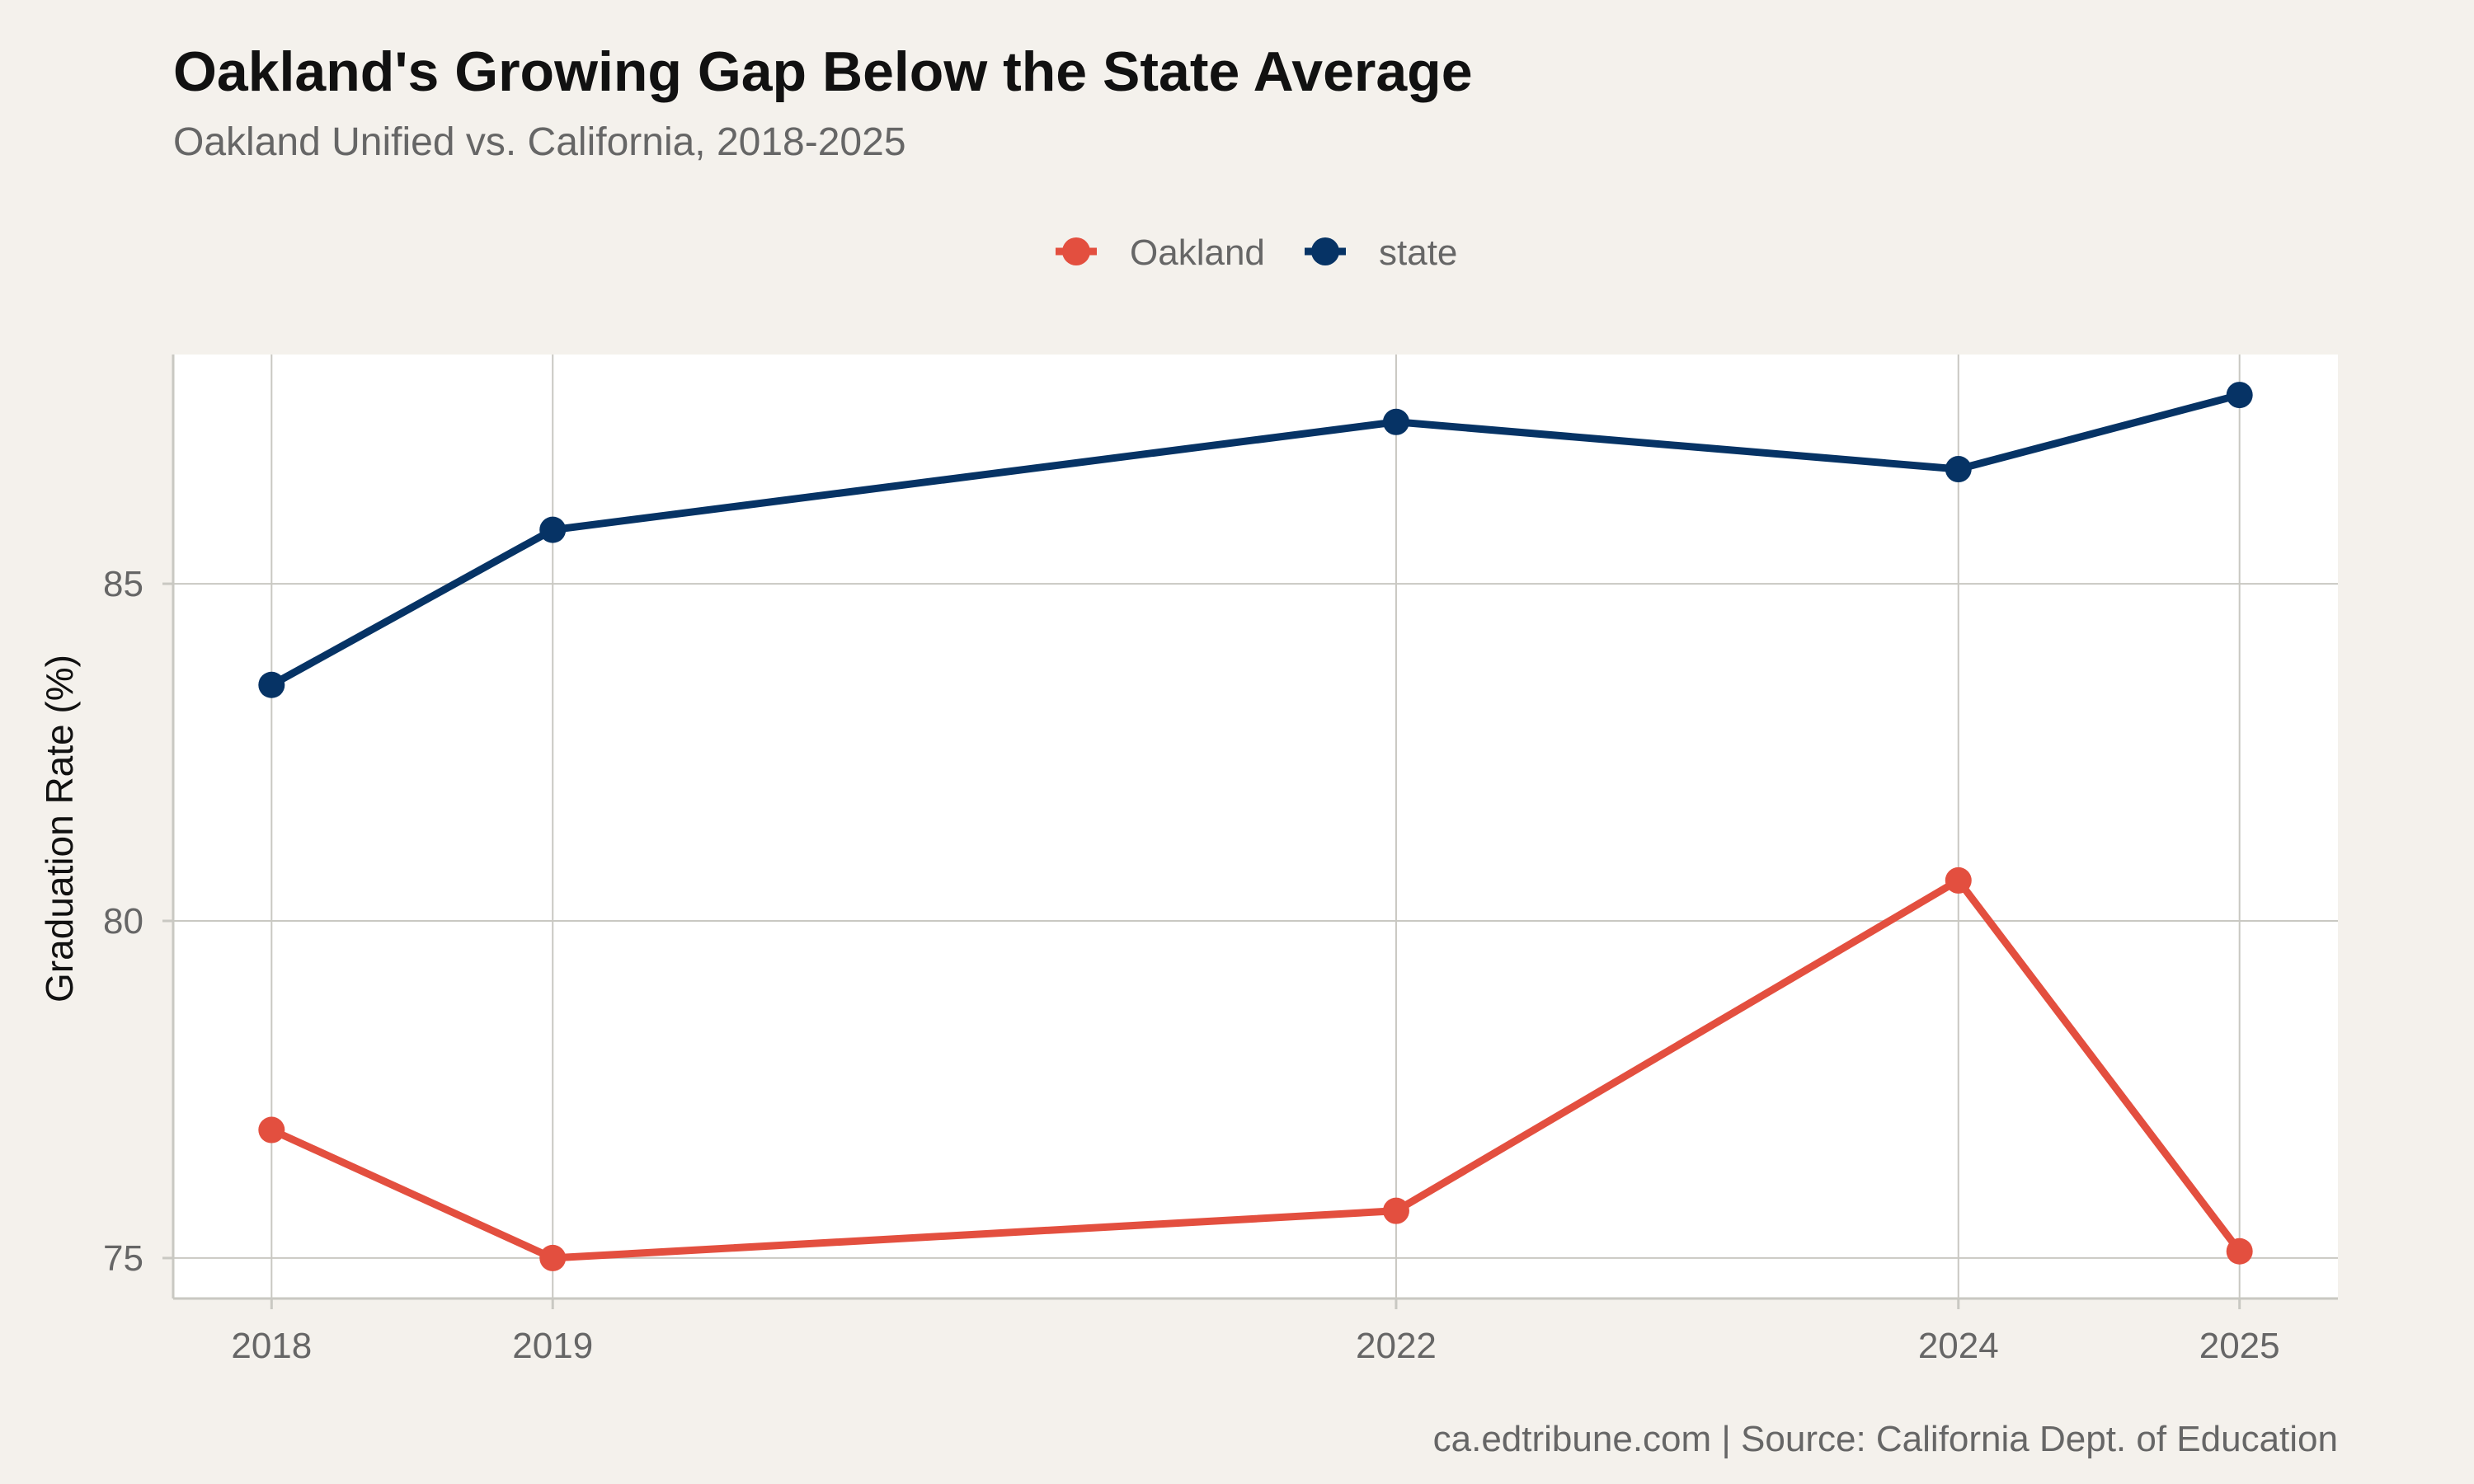  Describe the element at coordinates (1418, 252) in the screenshot. I see `legend-label-state: state` at that location.